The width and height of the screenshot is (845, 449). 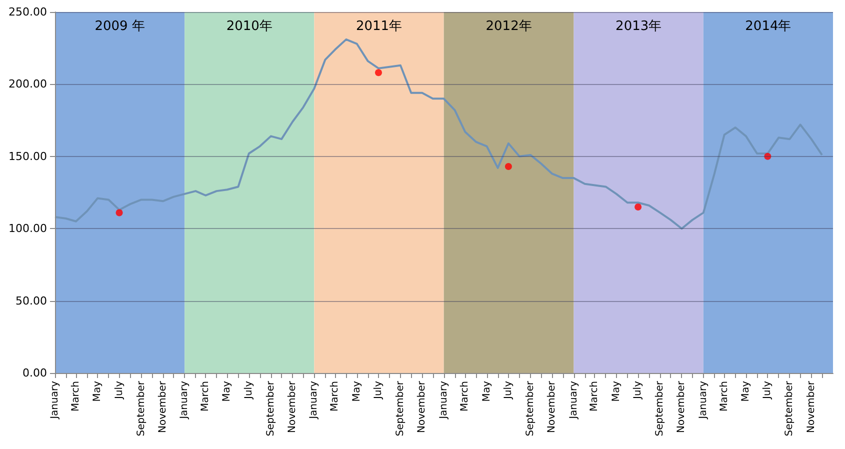 I want to click on y-tick-label: 200.00, so click(x=27, y=84).